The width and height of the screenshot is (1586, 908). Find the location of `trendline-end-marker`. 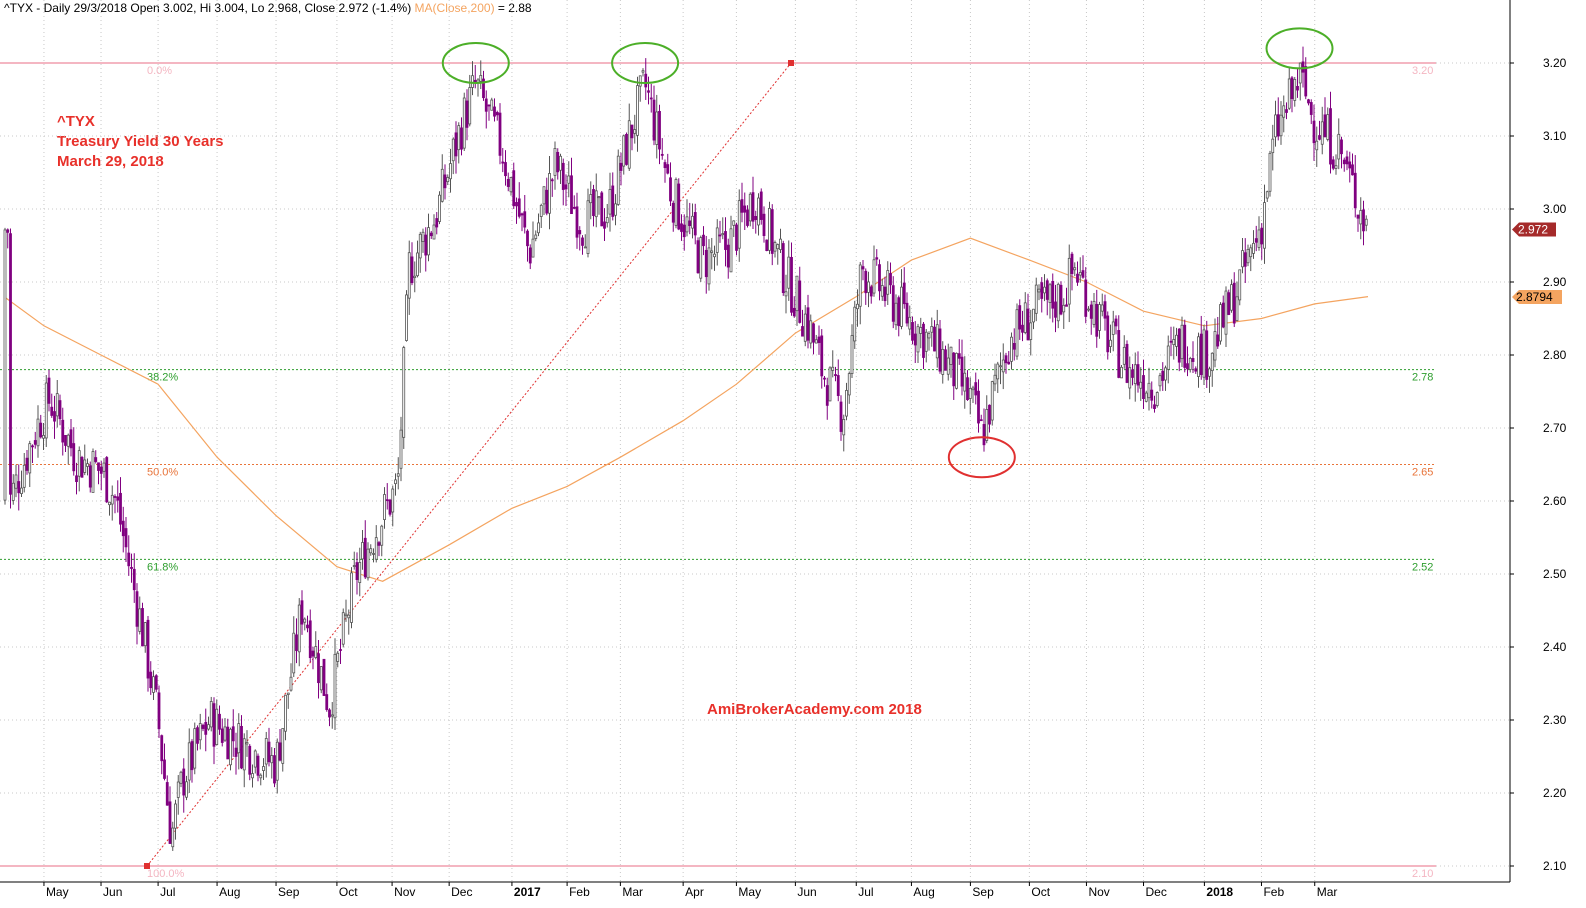

trendline-end-marker is located at coordinates (791, 63).